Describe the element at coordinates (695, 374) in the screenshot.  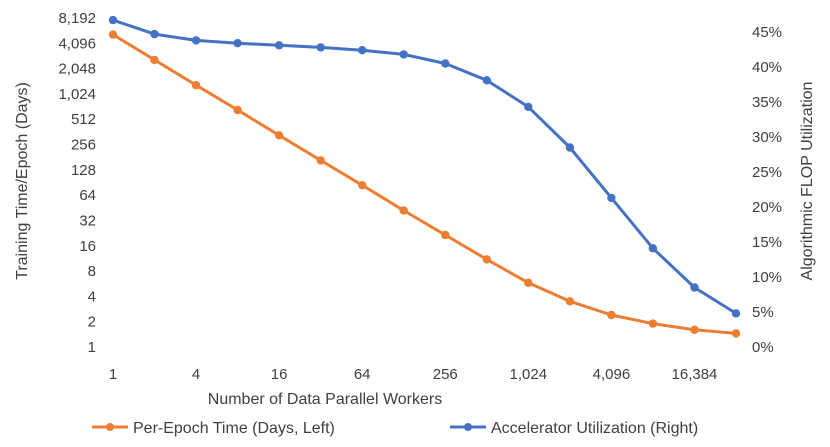
I see `x-tick-label: 16,384` at that location.